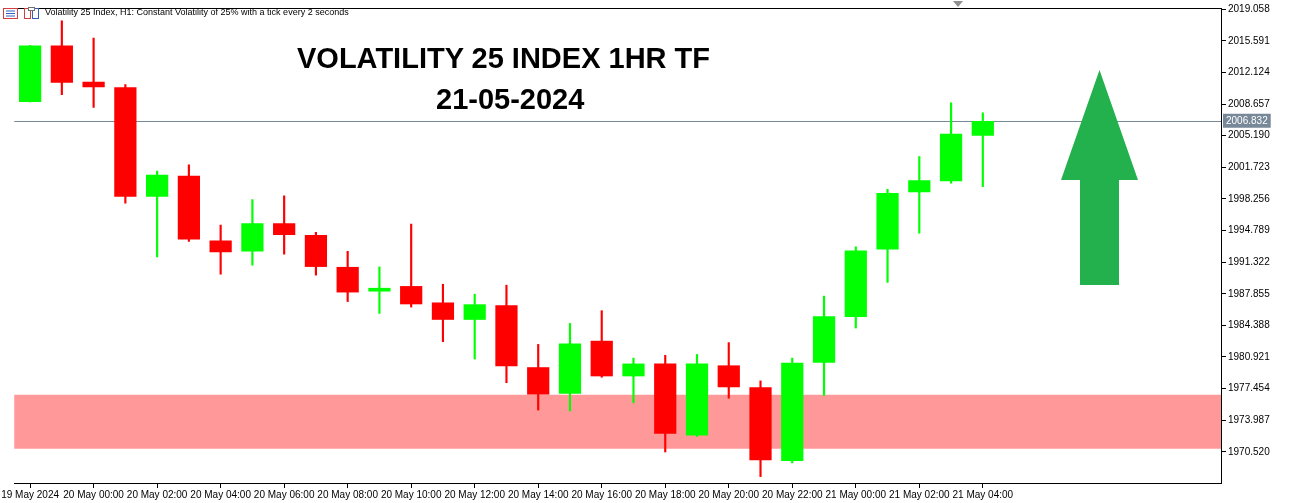 This screenshot has width=1289, height=503. I want to click on y-tick-label: 1970.520, so click(1249, 451).